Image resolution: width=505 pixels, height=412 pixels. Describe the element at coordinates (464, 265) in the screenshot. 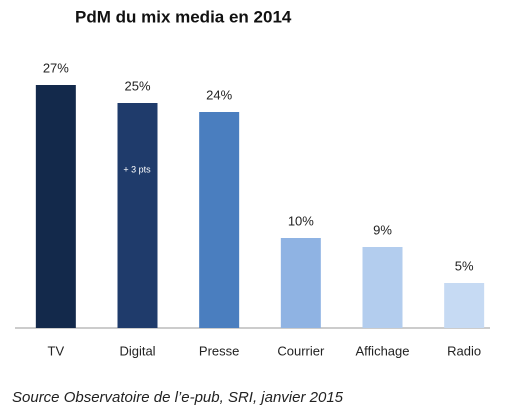

I see `value-label: 5%` at that location.